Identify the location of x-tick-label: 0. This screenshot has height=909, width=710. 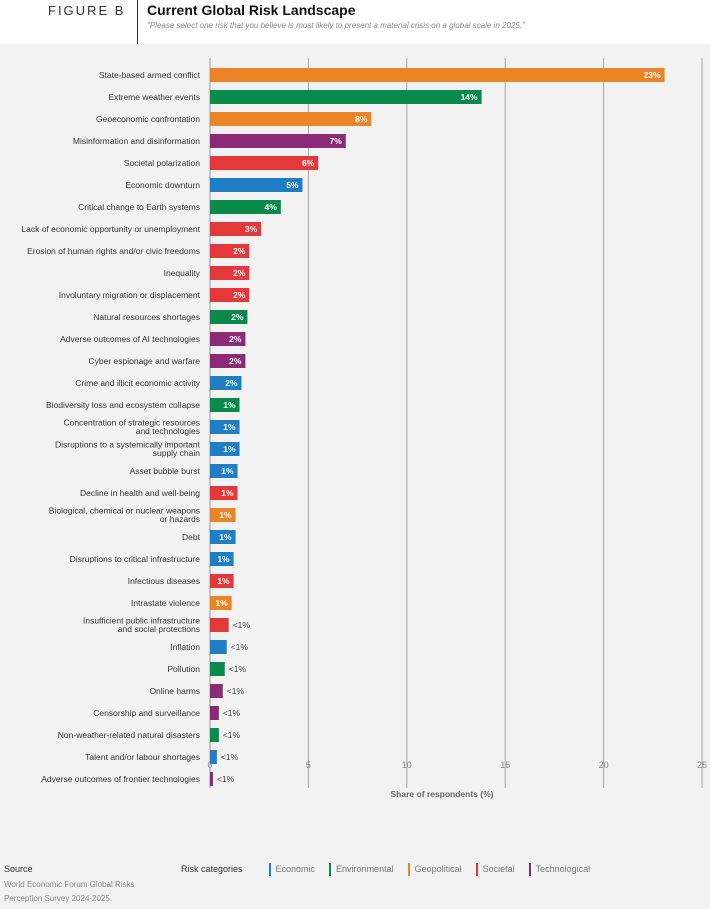
(209, 765).